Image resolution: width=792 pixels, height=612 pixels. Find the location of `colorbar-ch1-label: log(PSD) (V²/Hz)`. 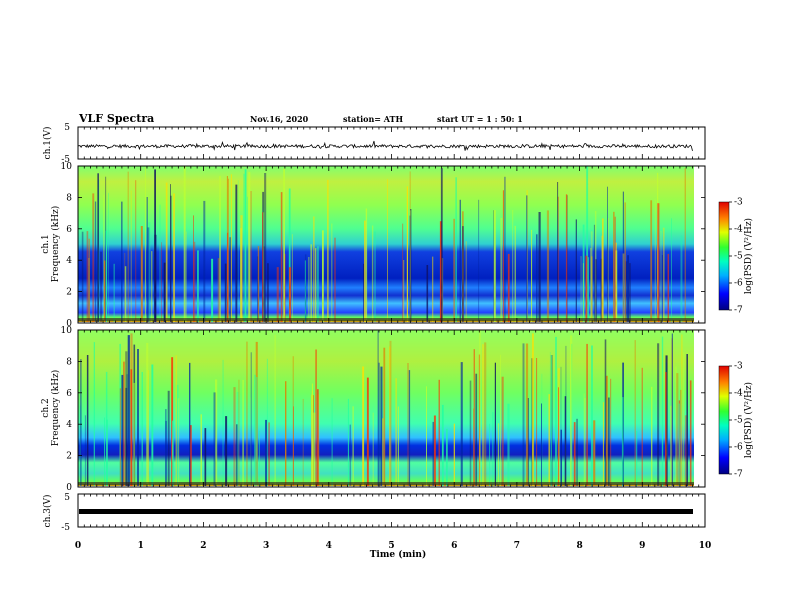

colorbar-ch1-label: log(PSD) (V²/Hz) is located at coordinates (748, 256).